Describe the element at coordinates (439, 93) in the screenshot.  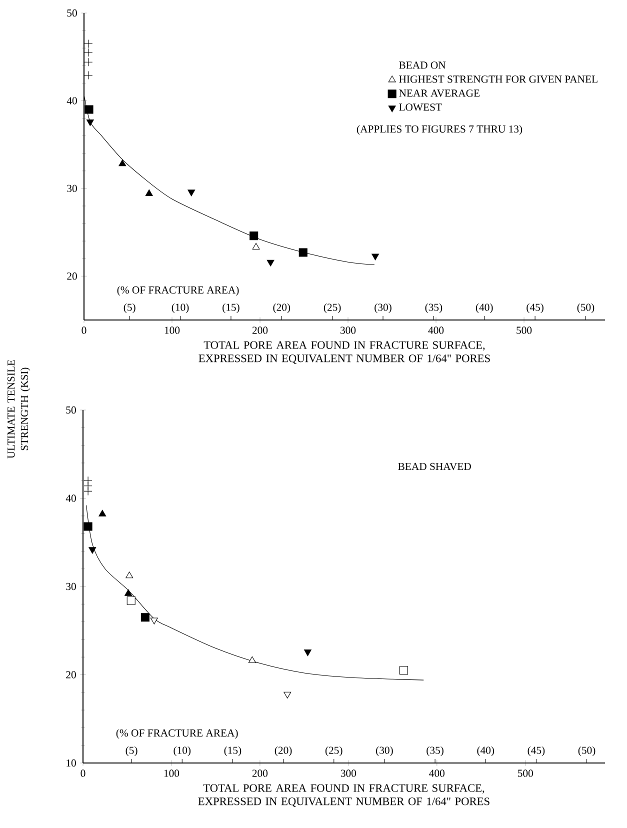
I see `legend-label: NEAR AVERAGE` at that location.